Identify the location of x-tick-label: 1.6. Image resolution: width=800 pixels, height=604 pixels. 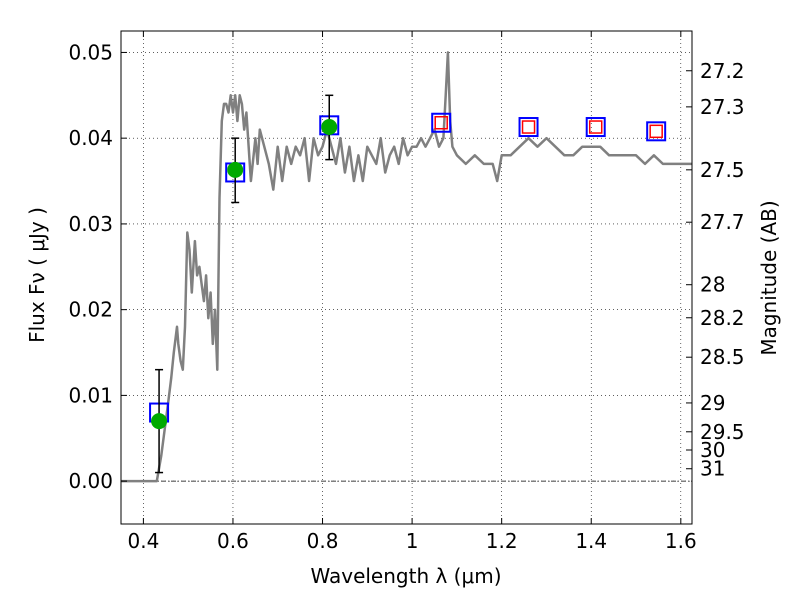
(681, 541).